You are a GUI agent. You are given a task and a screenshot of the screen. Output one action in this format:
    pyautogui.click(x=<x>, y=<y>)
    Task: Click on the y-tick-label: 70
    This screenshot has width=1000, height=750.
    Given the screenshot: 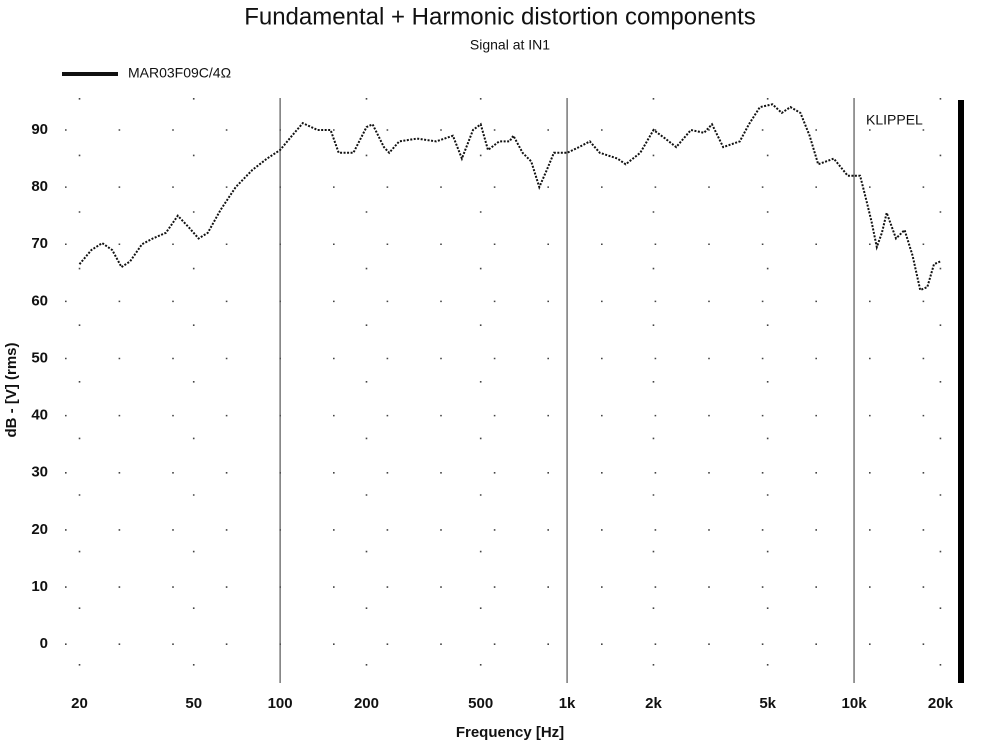 What is the action you would take?
    pyautogui.click(x=39, y=243)
    